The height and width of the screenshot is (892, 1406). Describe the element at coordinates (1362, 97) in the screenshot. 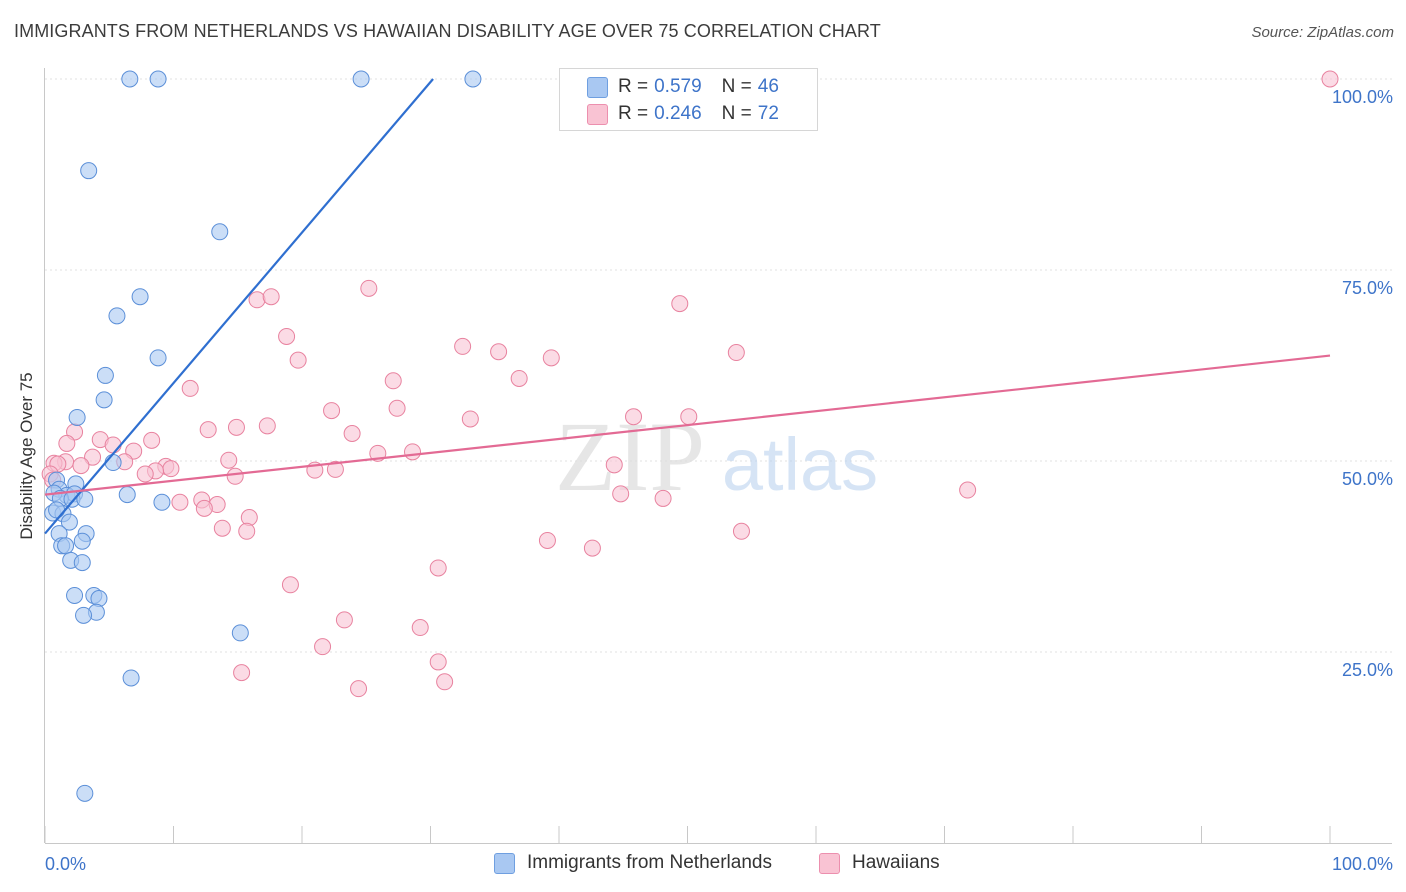

I see `y-tick-label: 100.0%` at that location.